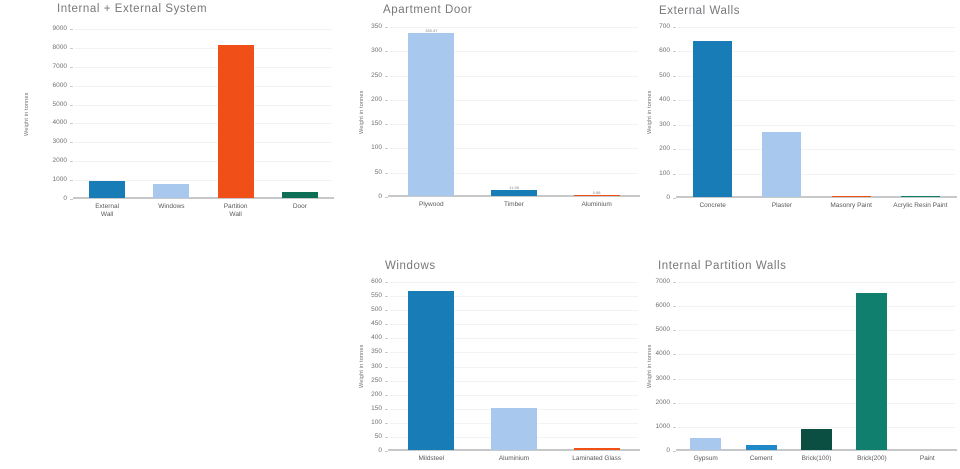  What do you see at coordinates (299, 206) in the screenshot?
I see `x-tick-label: Door` at bounding box center [299, 206].